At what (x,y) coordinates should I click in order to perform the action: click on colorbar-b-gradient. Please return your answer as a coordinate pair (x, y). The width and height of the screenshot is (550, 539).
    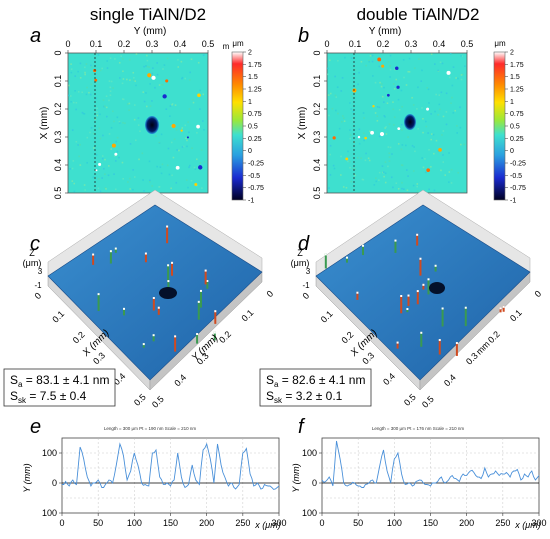
    Looking at the image, I should click on (499, 126).